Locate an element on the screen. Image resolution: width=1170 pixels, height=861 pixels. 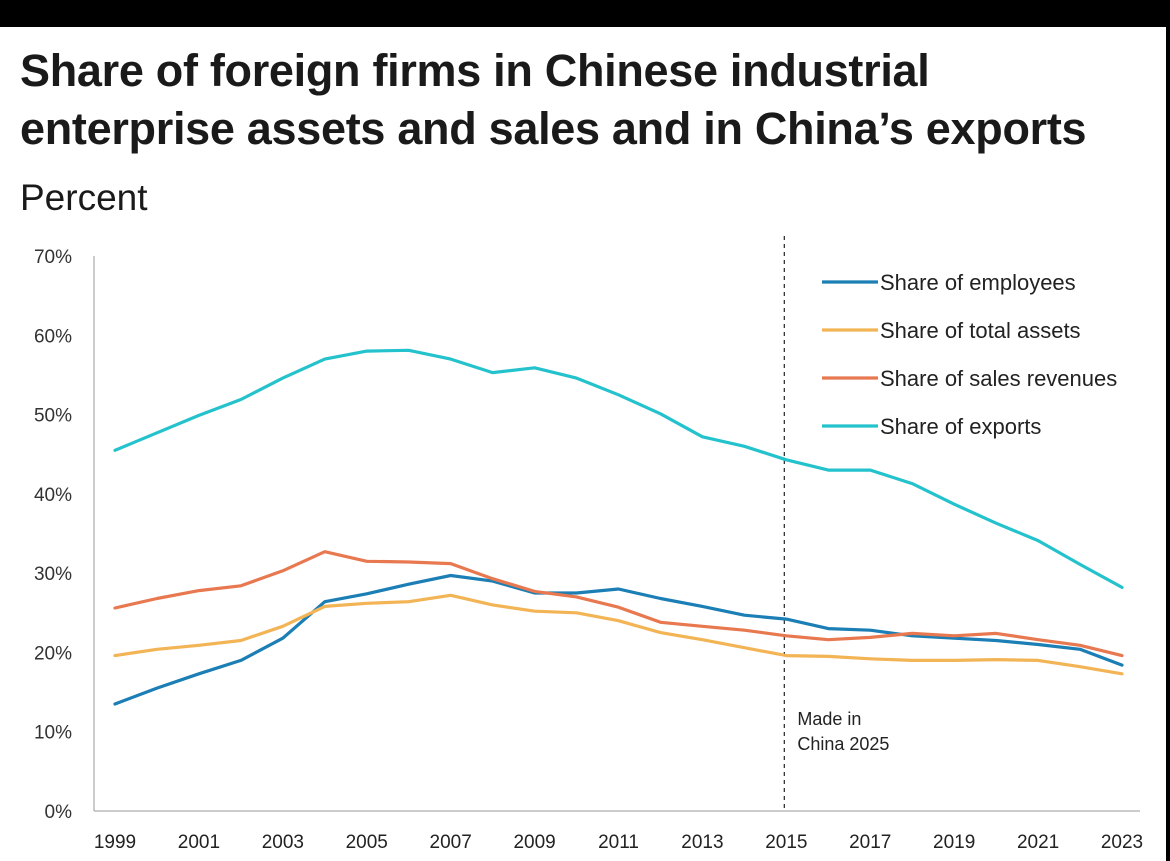
legend-label-share-of-employees: Share of employees is located at coordinates (978, 282).